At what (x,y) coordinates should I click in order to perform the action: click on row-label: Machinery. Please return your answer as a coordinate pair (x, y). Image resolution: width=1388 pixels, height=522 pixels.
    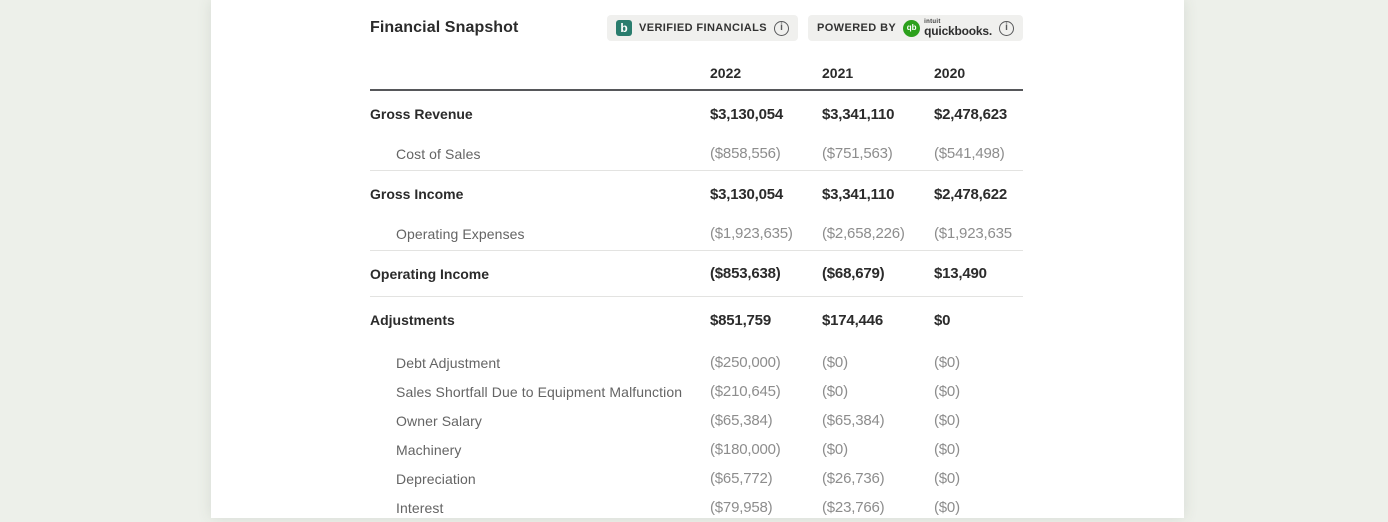
    Looking at the image, I should click on (429, 449).